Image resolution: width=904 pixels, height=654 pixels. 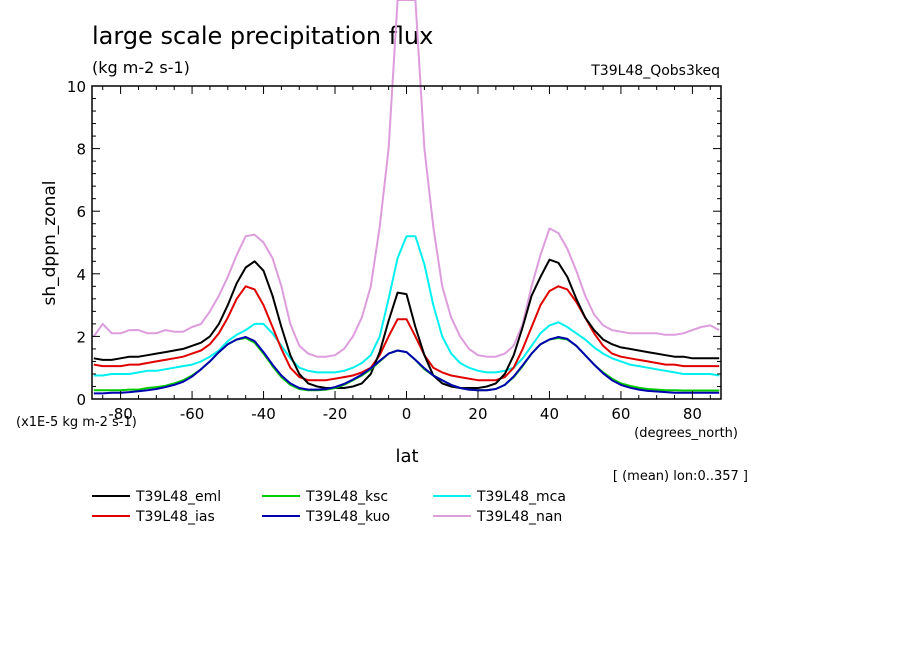 What do you see at coordinates (346, 497) in the screenshot?
I see `legend-label: T39L48_ksc` at bounding box center [346, 497].